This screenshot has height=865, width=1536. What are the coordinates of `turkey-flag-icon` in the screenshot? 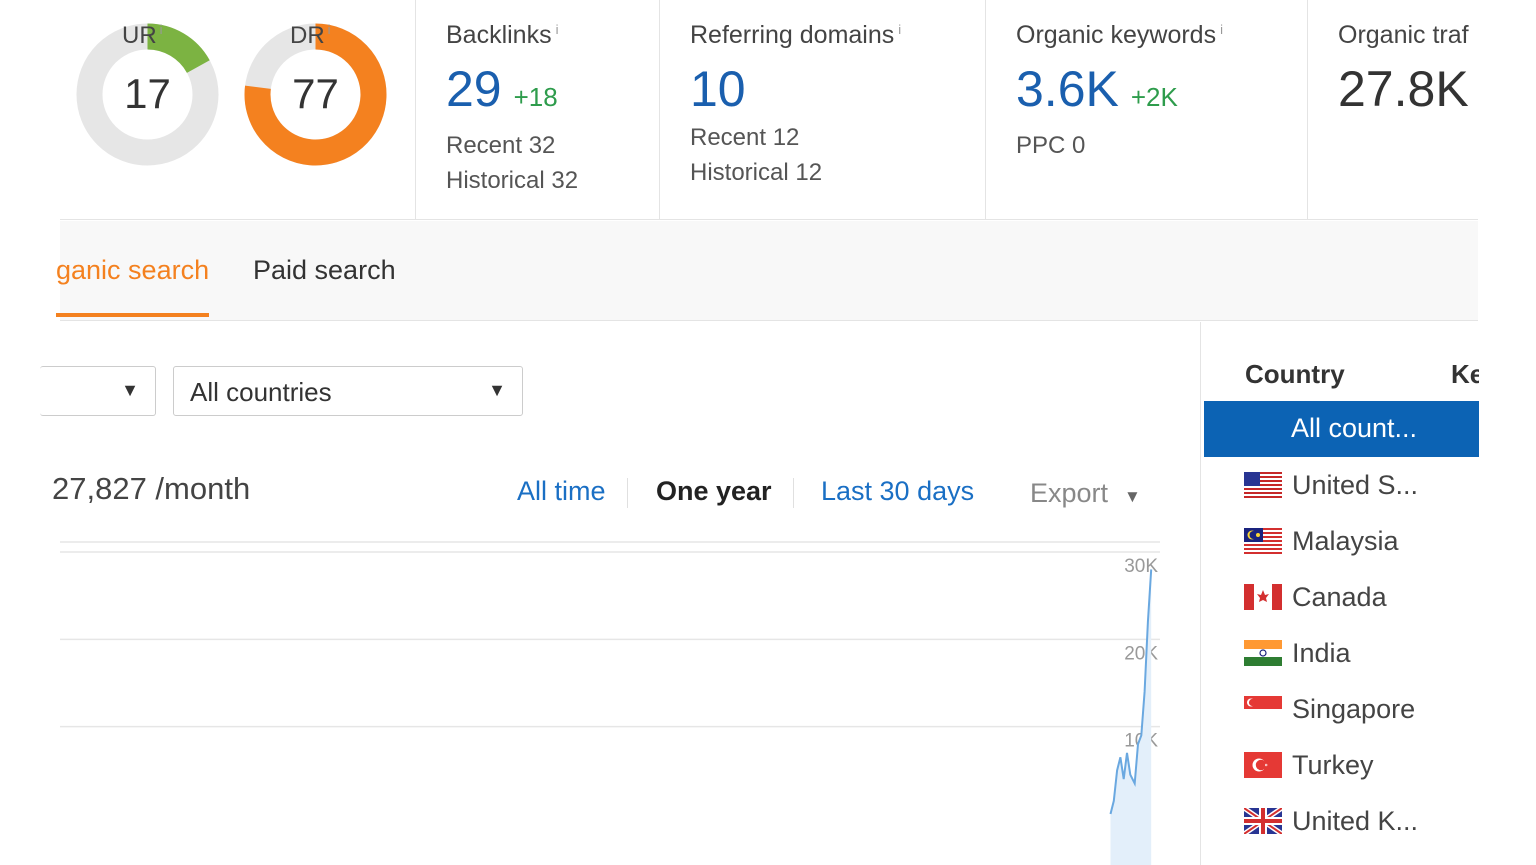 It's located at (1263, 765).